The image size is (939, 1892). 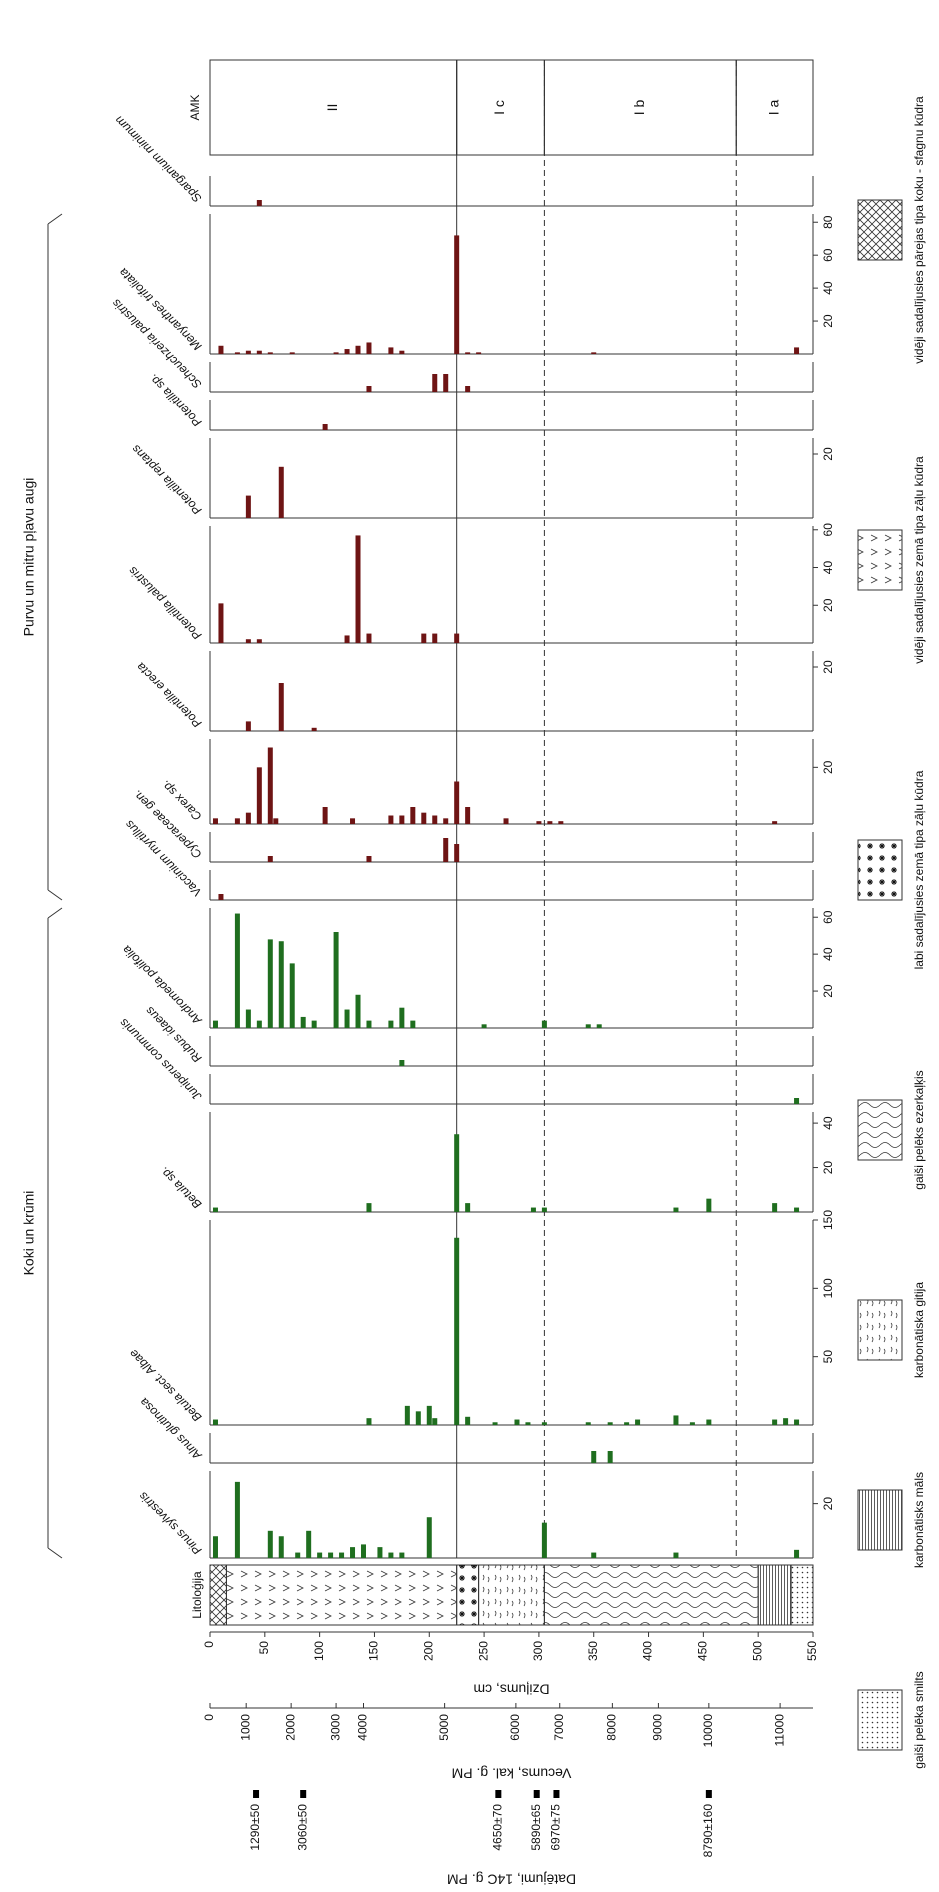 What do you see at coordinates (779, 1730) in the screenshot?
I see `age-tick-label: 11000` at bounding box center [779, 1730].